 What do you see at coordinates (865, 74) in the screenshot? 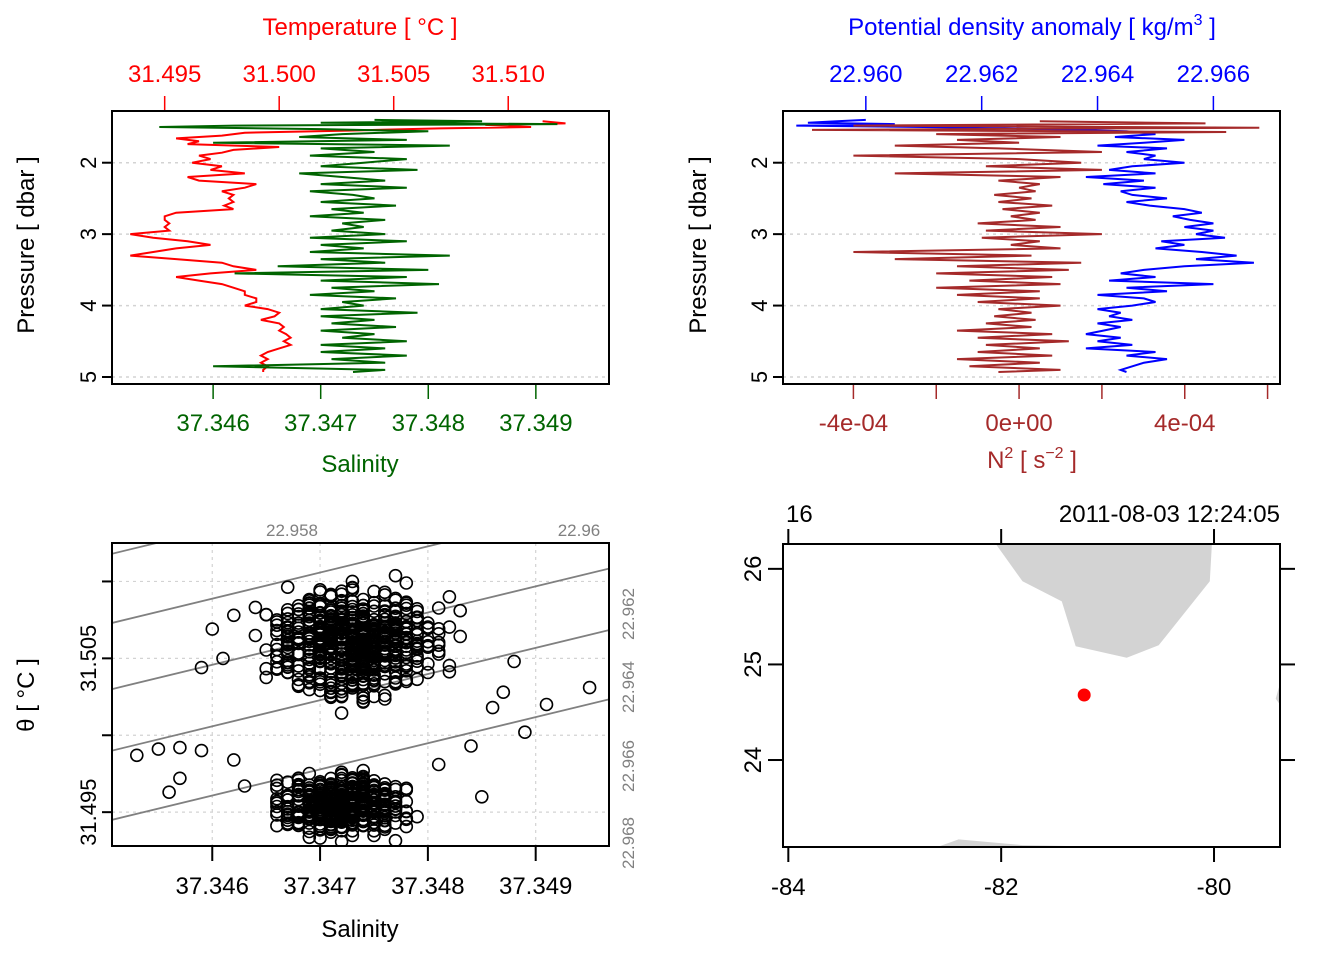
I see `top-tick-label: 22.960` at bounding box center [865, 74].